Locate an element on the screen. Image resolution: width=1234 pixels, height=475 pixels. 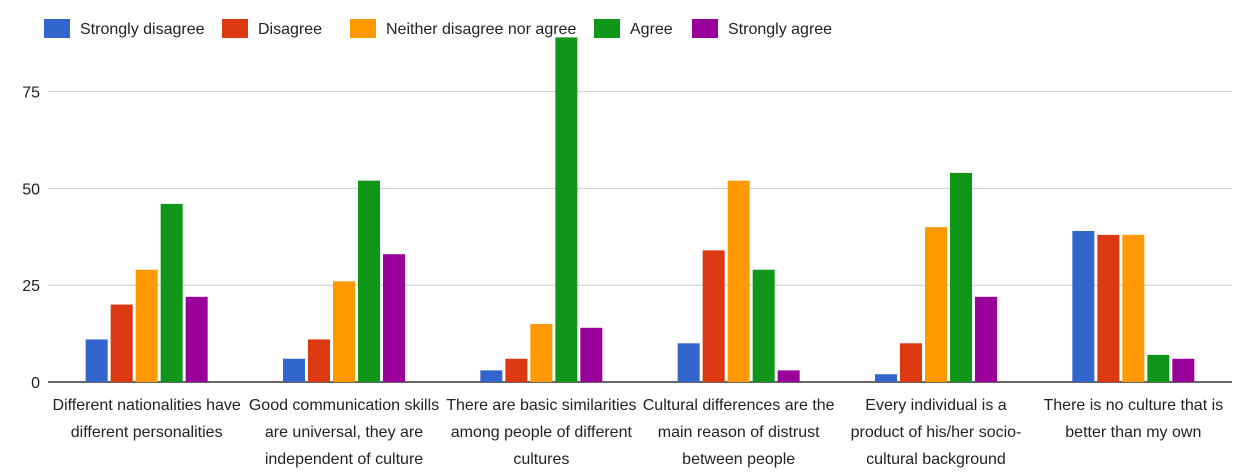
legend-swatch-disagree is located at coordinates (235, 28).